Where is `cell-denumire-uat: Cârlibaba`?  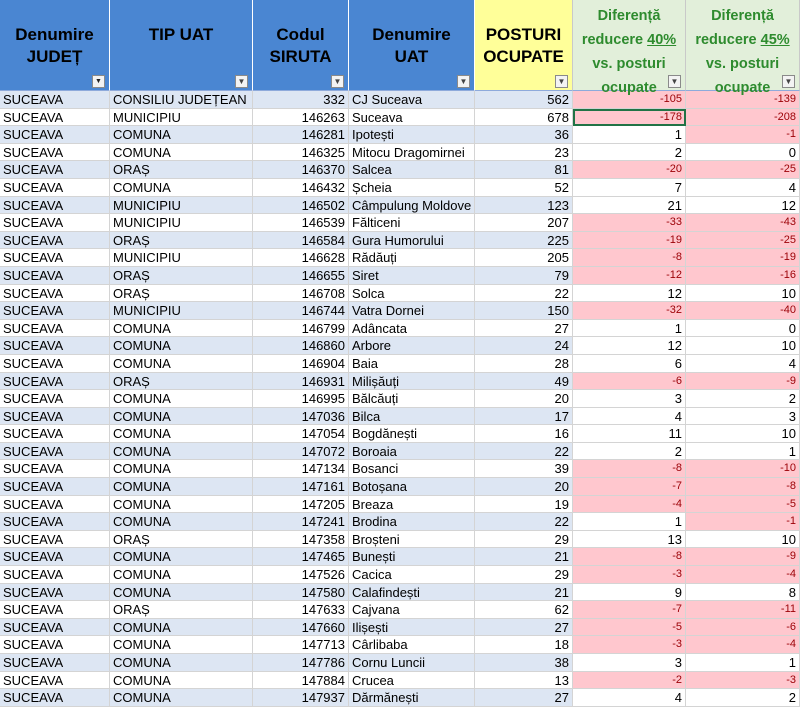 cell-denumire-uat: Cârlibaba is located at coordinates (412, 645).